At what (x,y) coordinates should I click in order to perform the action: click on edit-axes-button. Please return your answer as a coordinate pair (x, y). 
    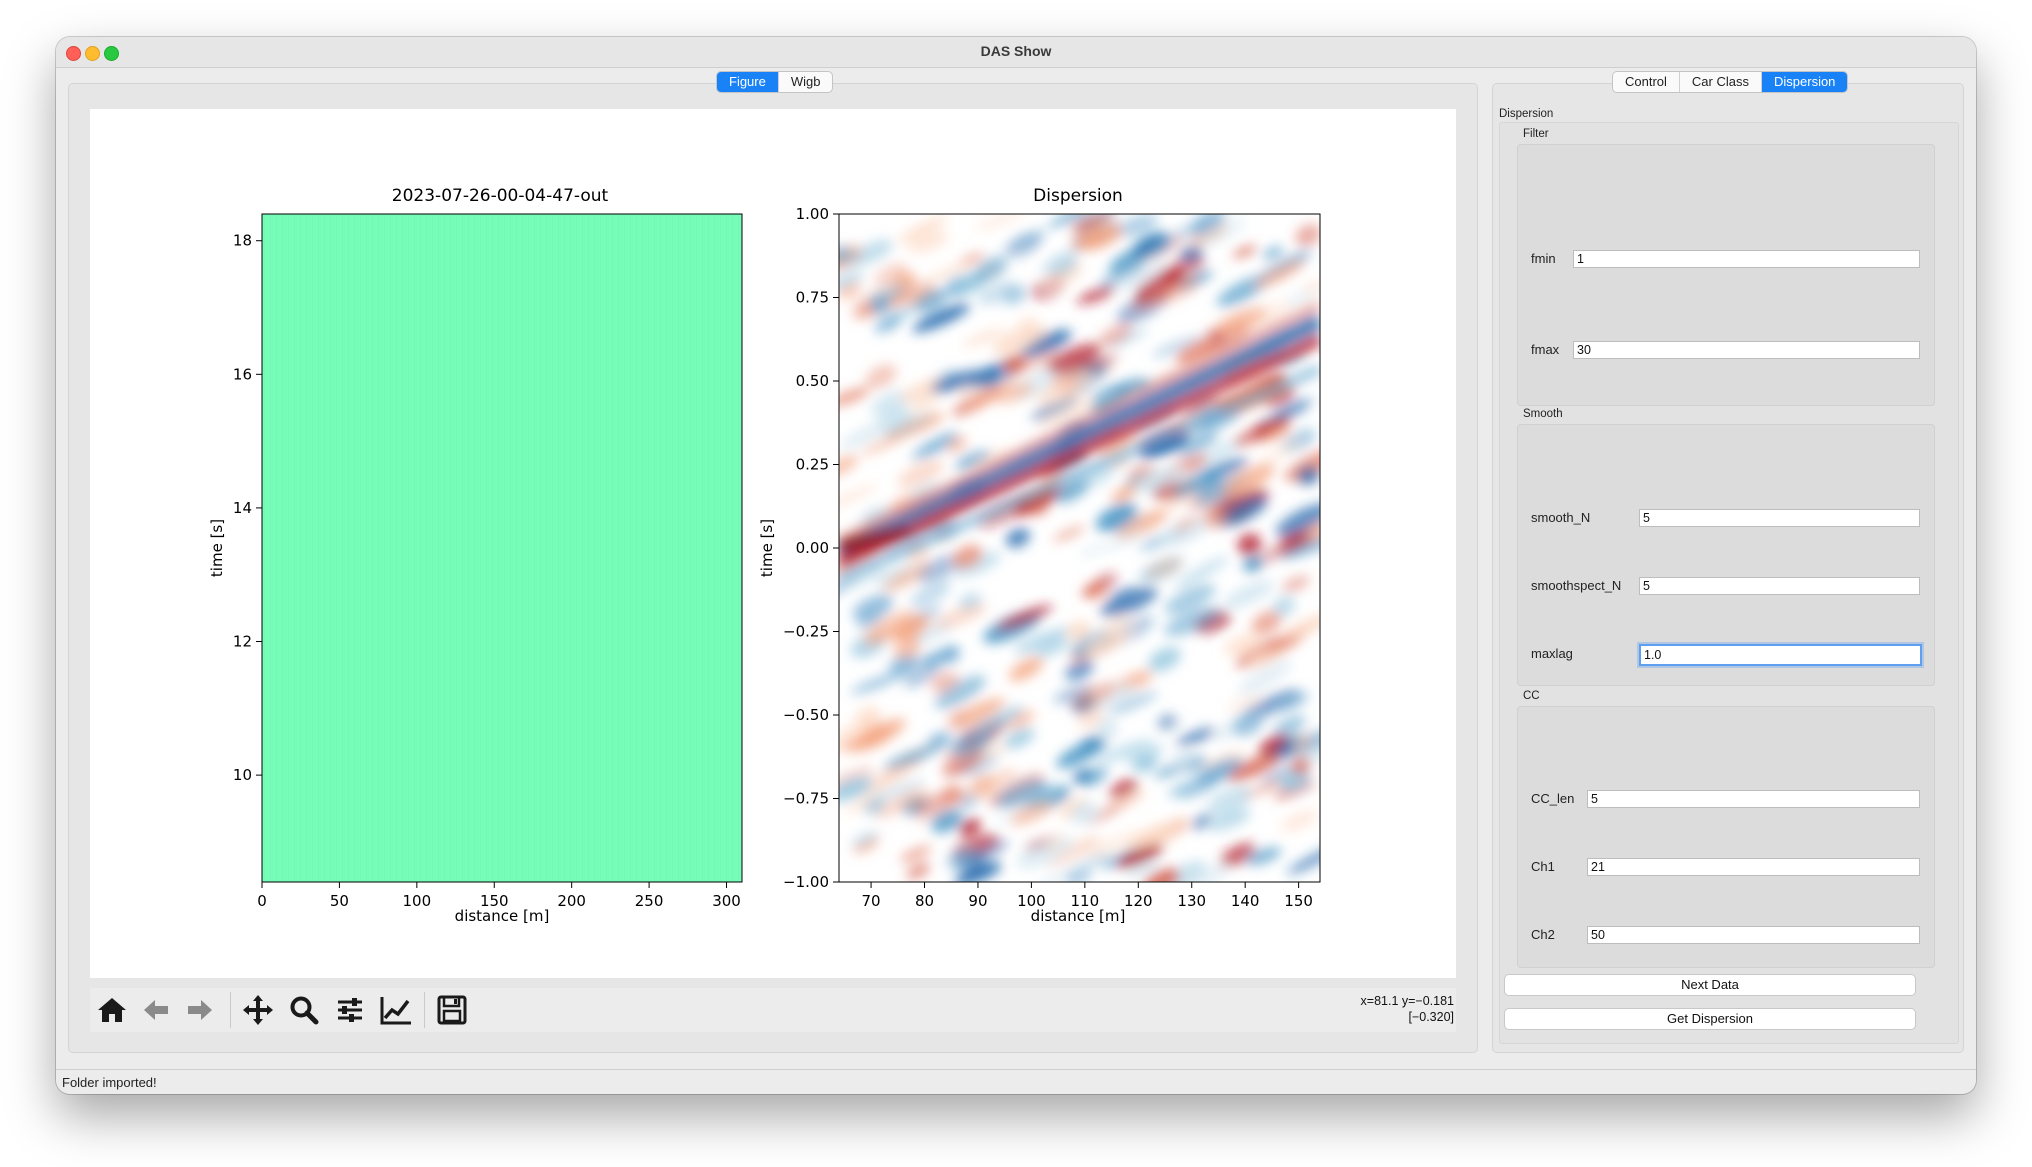
    Looking at the image, I should click on (396, 1010).